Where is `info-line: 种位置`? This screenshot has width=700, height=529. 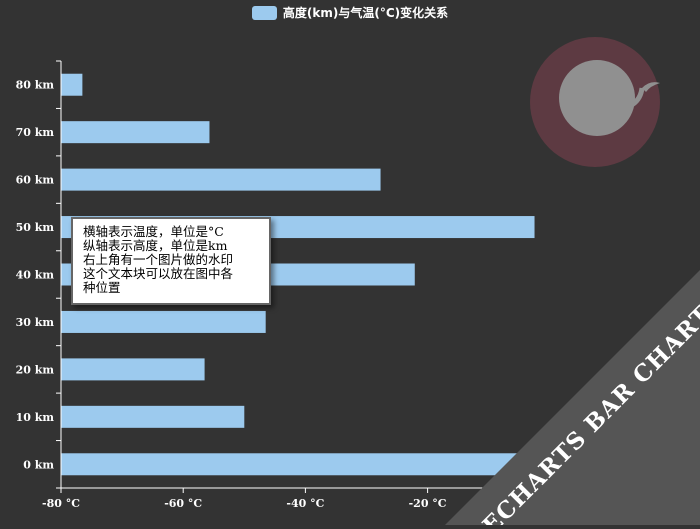 info-line: 种位置 is located at coordinates (102, 287).